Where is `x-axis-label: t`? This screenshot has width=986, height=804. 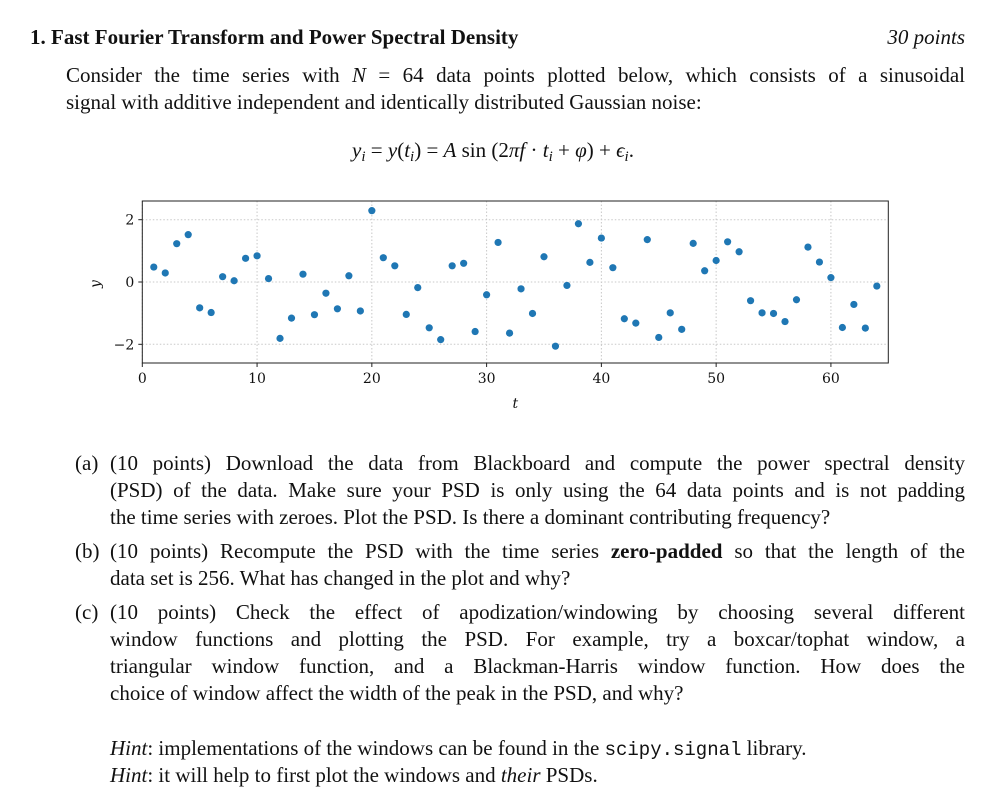 x-axis-label: t is located at coordinates (515, 404).